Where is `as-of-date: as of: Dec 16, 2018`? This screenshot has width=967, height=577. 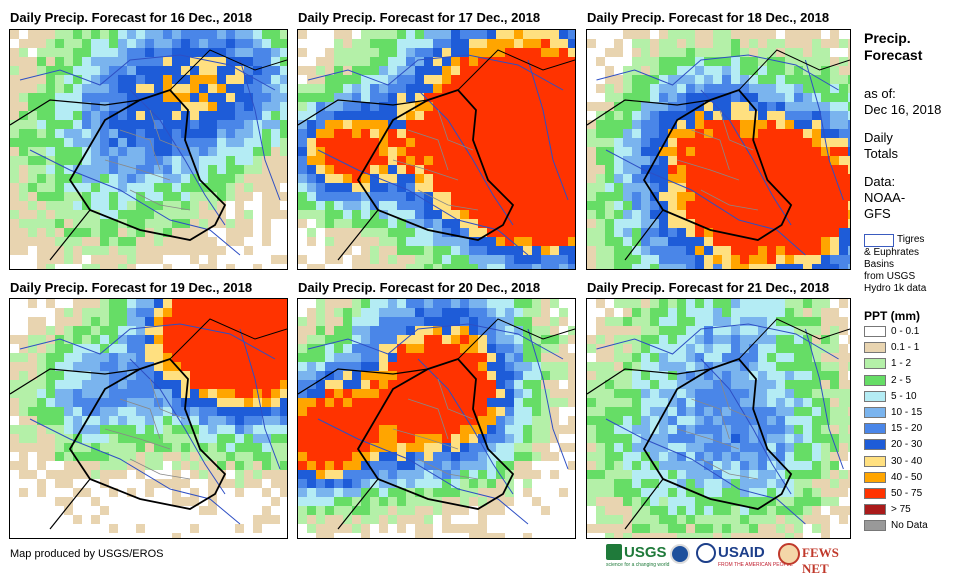
as-of-date: as of: Dec 16, 2018 is located at coordinates (903, 101).